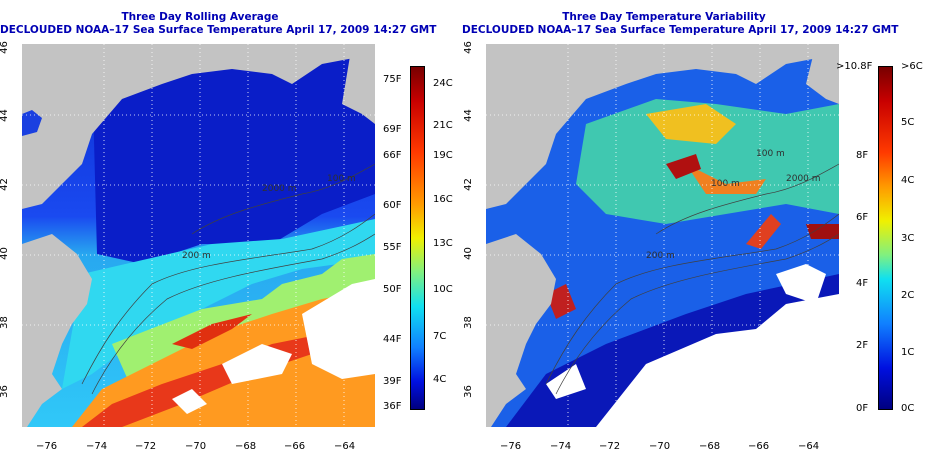 The image size is (950, 475). I want to click on right-contour-label: 2000 m, so click(803, 179).